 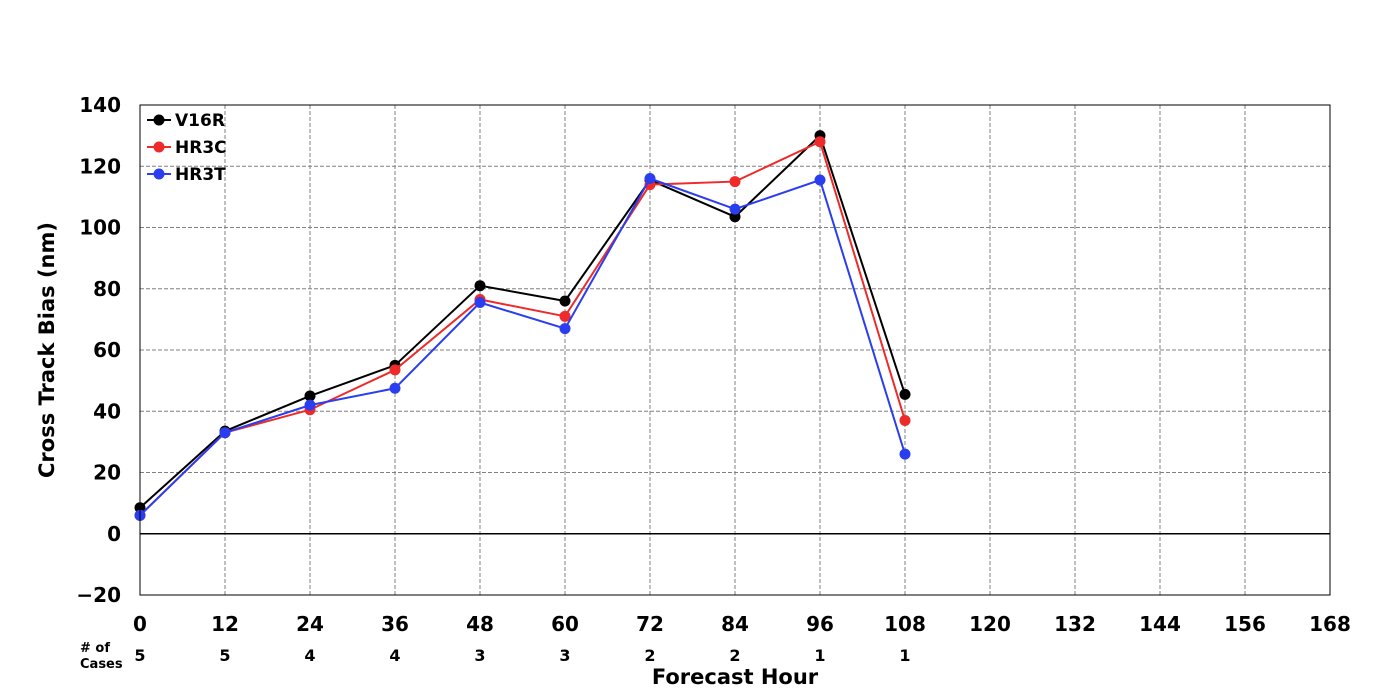 What do you see at coordinates (395, 624) in the screenshot?
I see `x-tick-label: 36` at bounding box center [395, 624].